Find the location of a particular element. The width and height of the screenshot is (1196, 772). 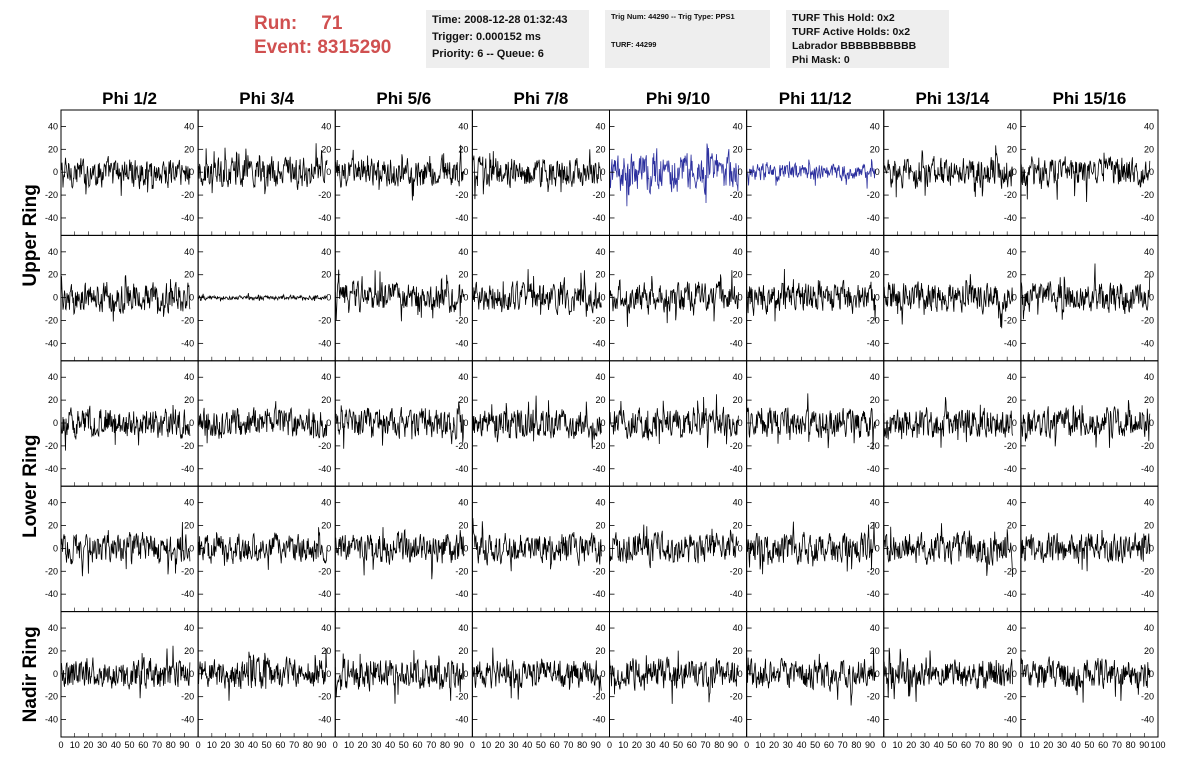

x-tick-label: 40 is located at coordinates (253, 745).